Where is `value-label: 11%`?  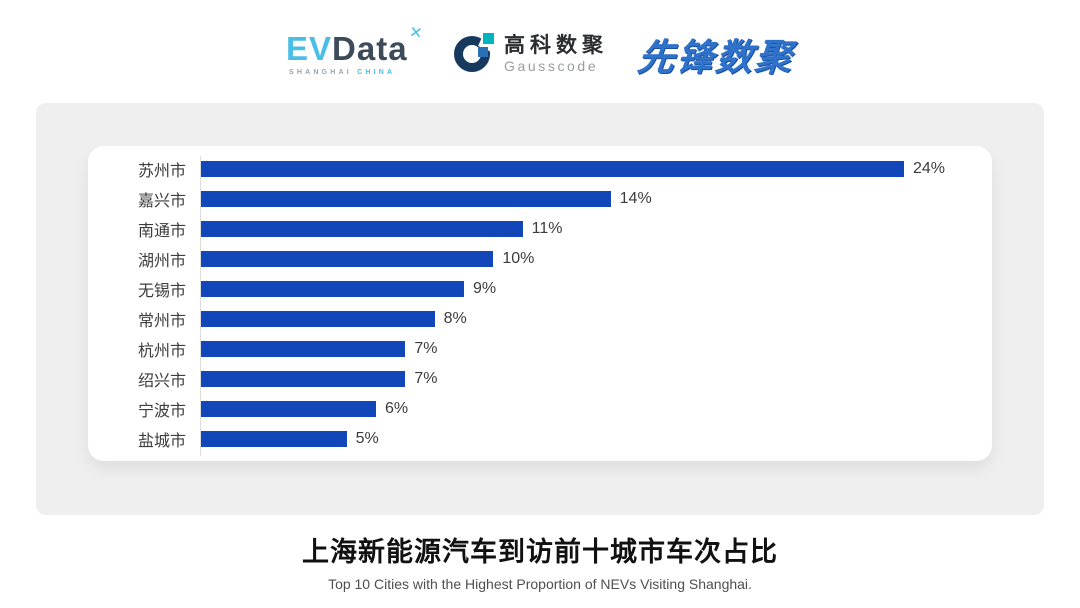
value-label: 11% is located at coordinates (547, 228).